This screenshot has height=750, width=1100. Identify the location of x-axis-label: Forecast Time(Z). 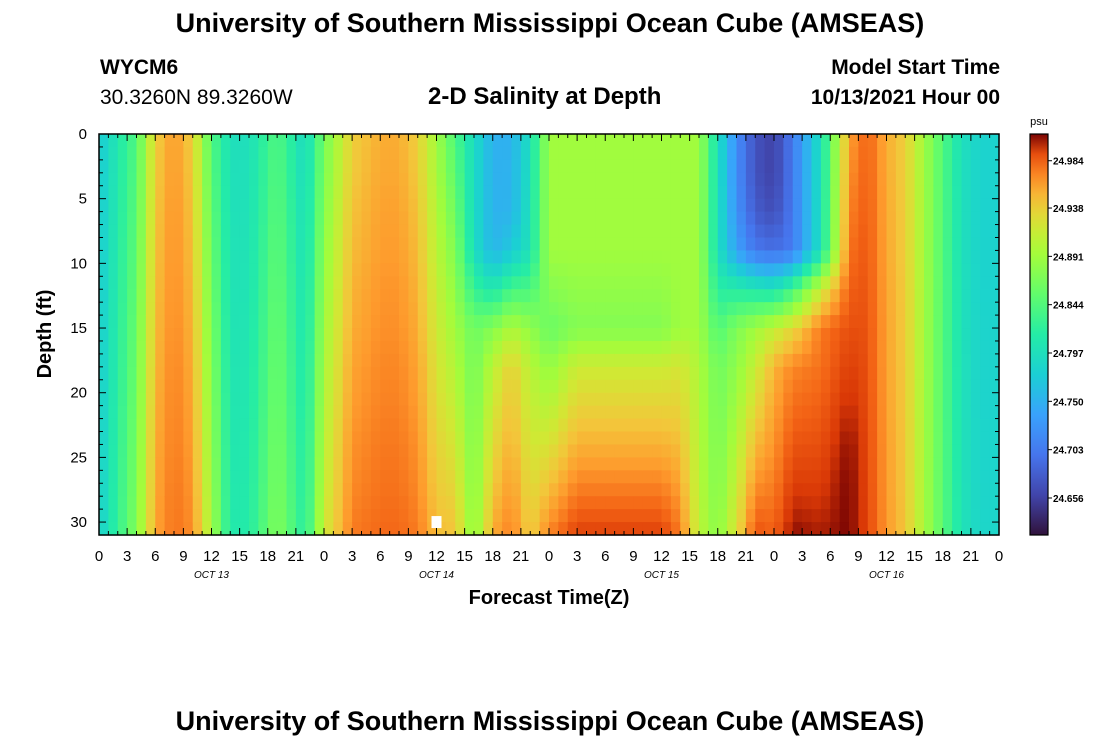
(549, 598).